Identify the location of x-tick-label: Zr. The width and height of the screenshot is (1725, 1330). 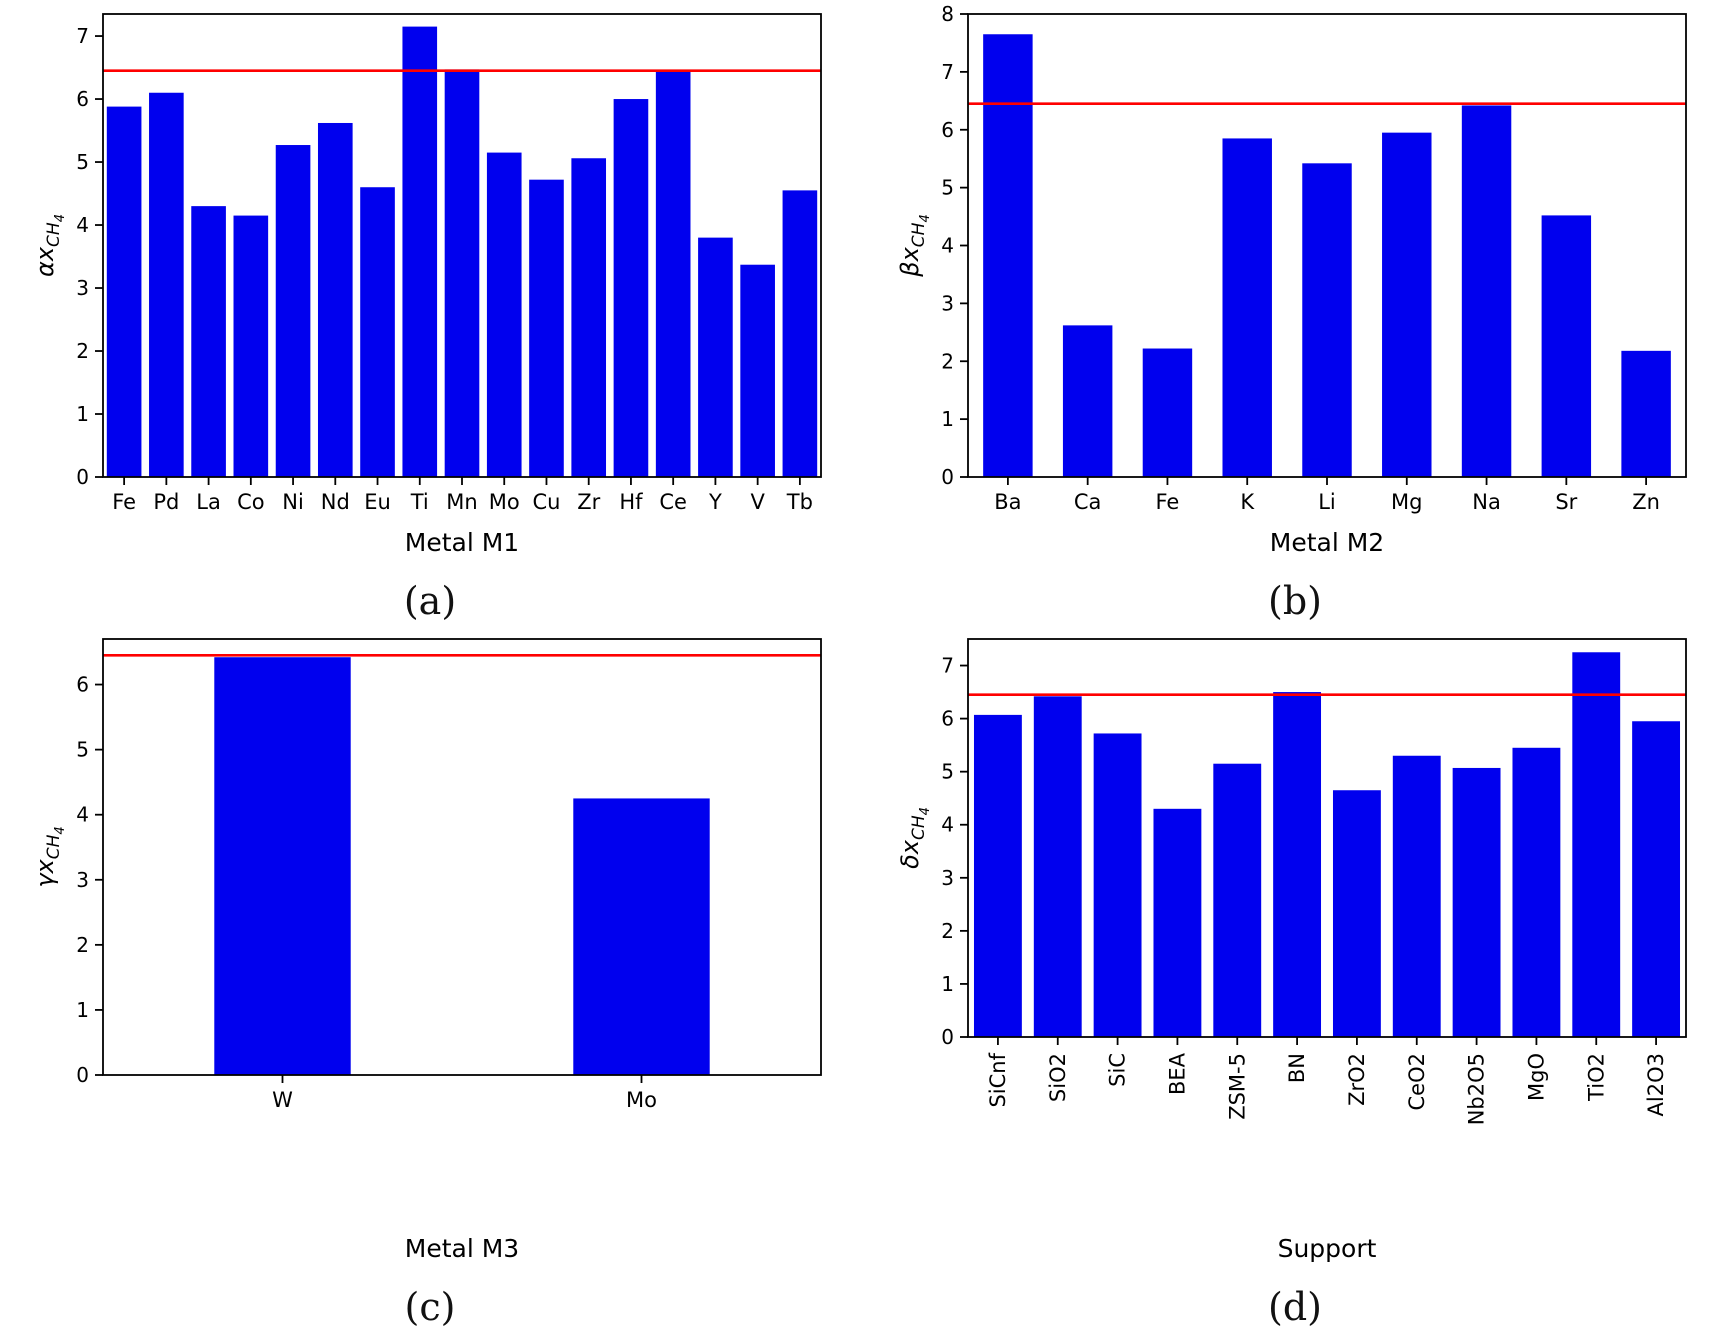
(588, 502).